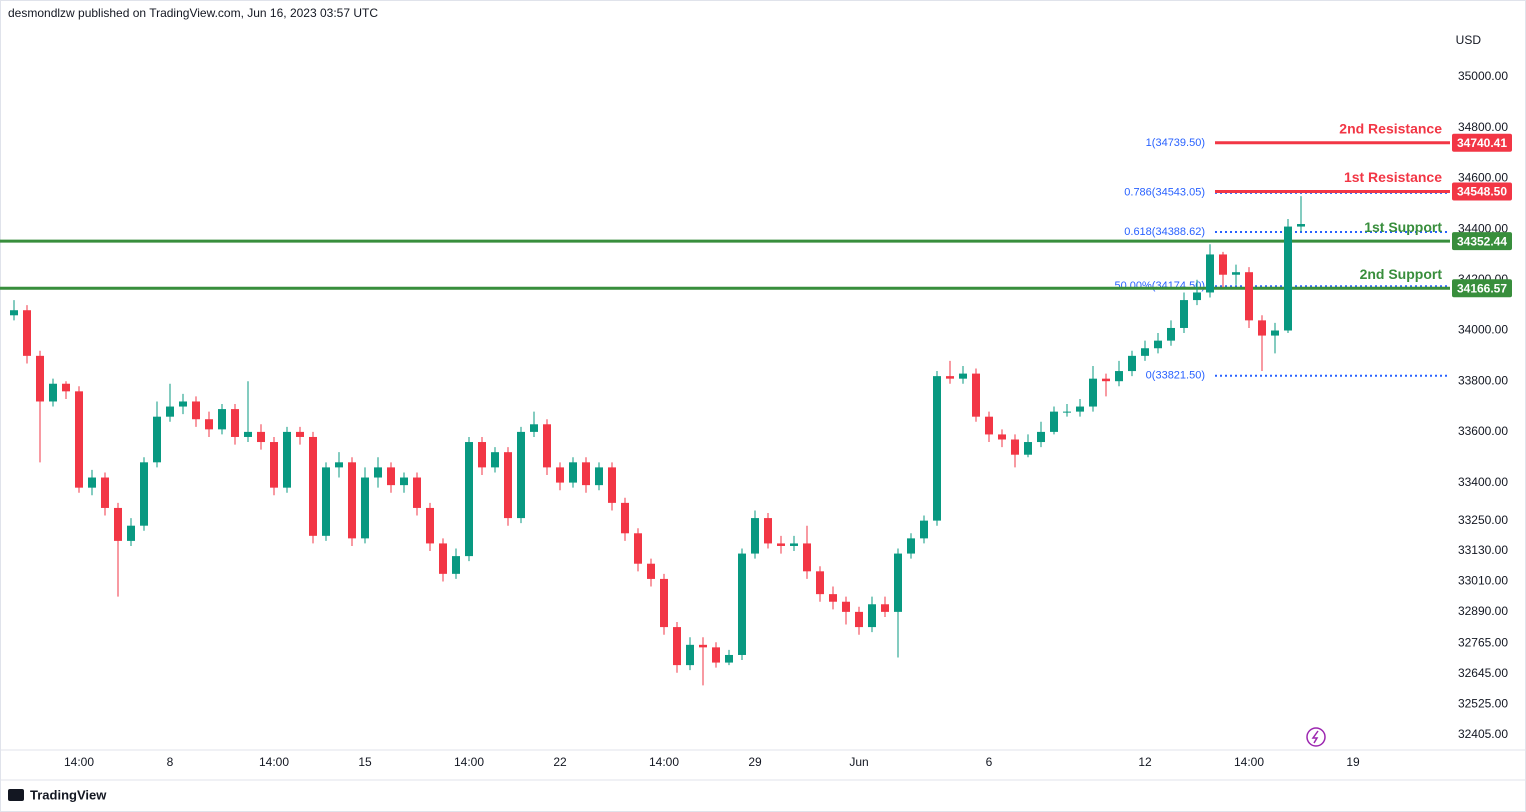 The width and height of the screenshot is (1526, 812). I want to click on fib-label: 50.00%(34174.50), so click(1159, 286).